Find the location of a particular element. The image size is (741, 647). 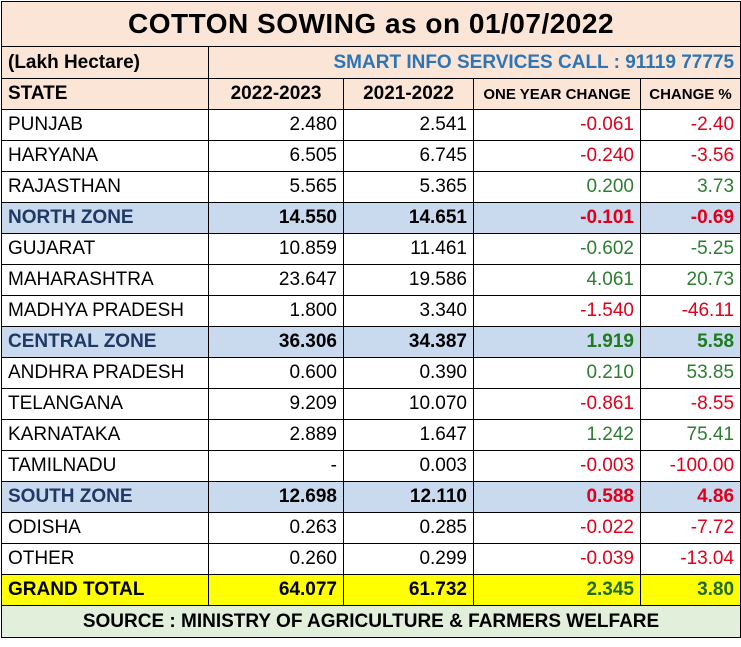

table-row: TAMILNADU -0.003 -0.003 -100.00 is located at coordinates (371, 466).